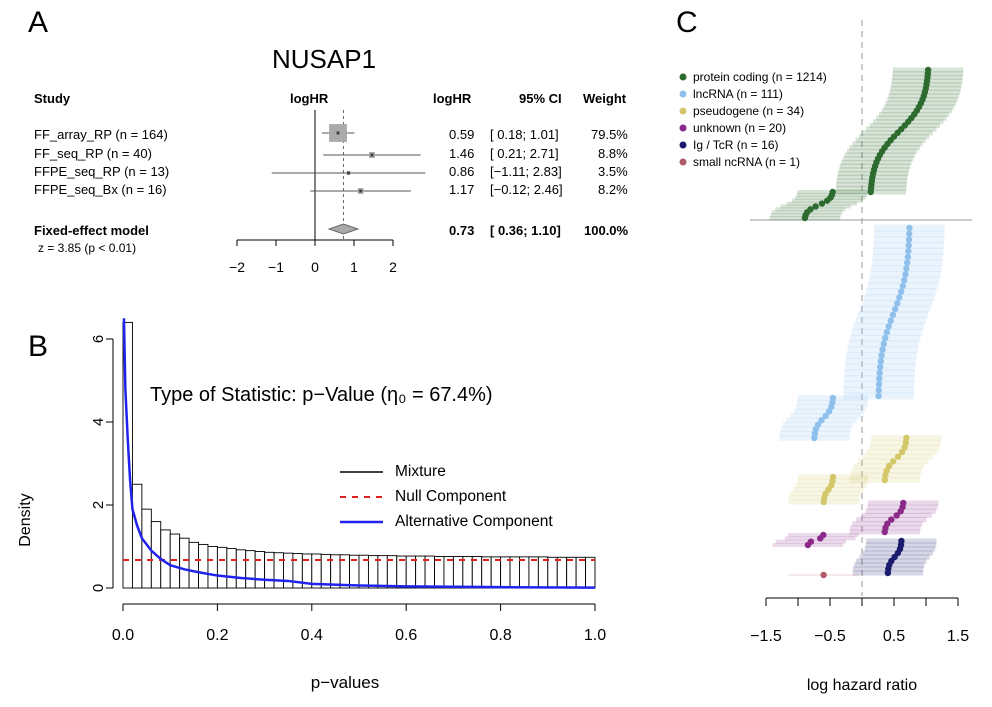 The height and width of the screenshot is (707, 992). I want to click on b-y-tick-label: 4, so click(98, 422).